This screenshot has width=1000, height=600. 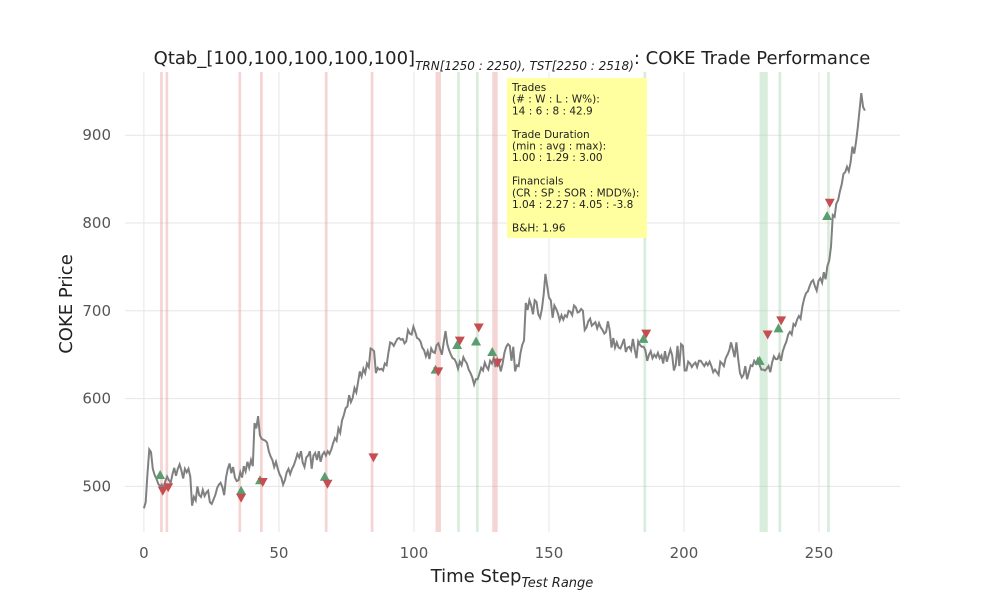 I want to click on x-tick-label: 200, so click(x=684, y=553).